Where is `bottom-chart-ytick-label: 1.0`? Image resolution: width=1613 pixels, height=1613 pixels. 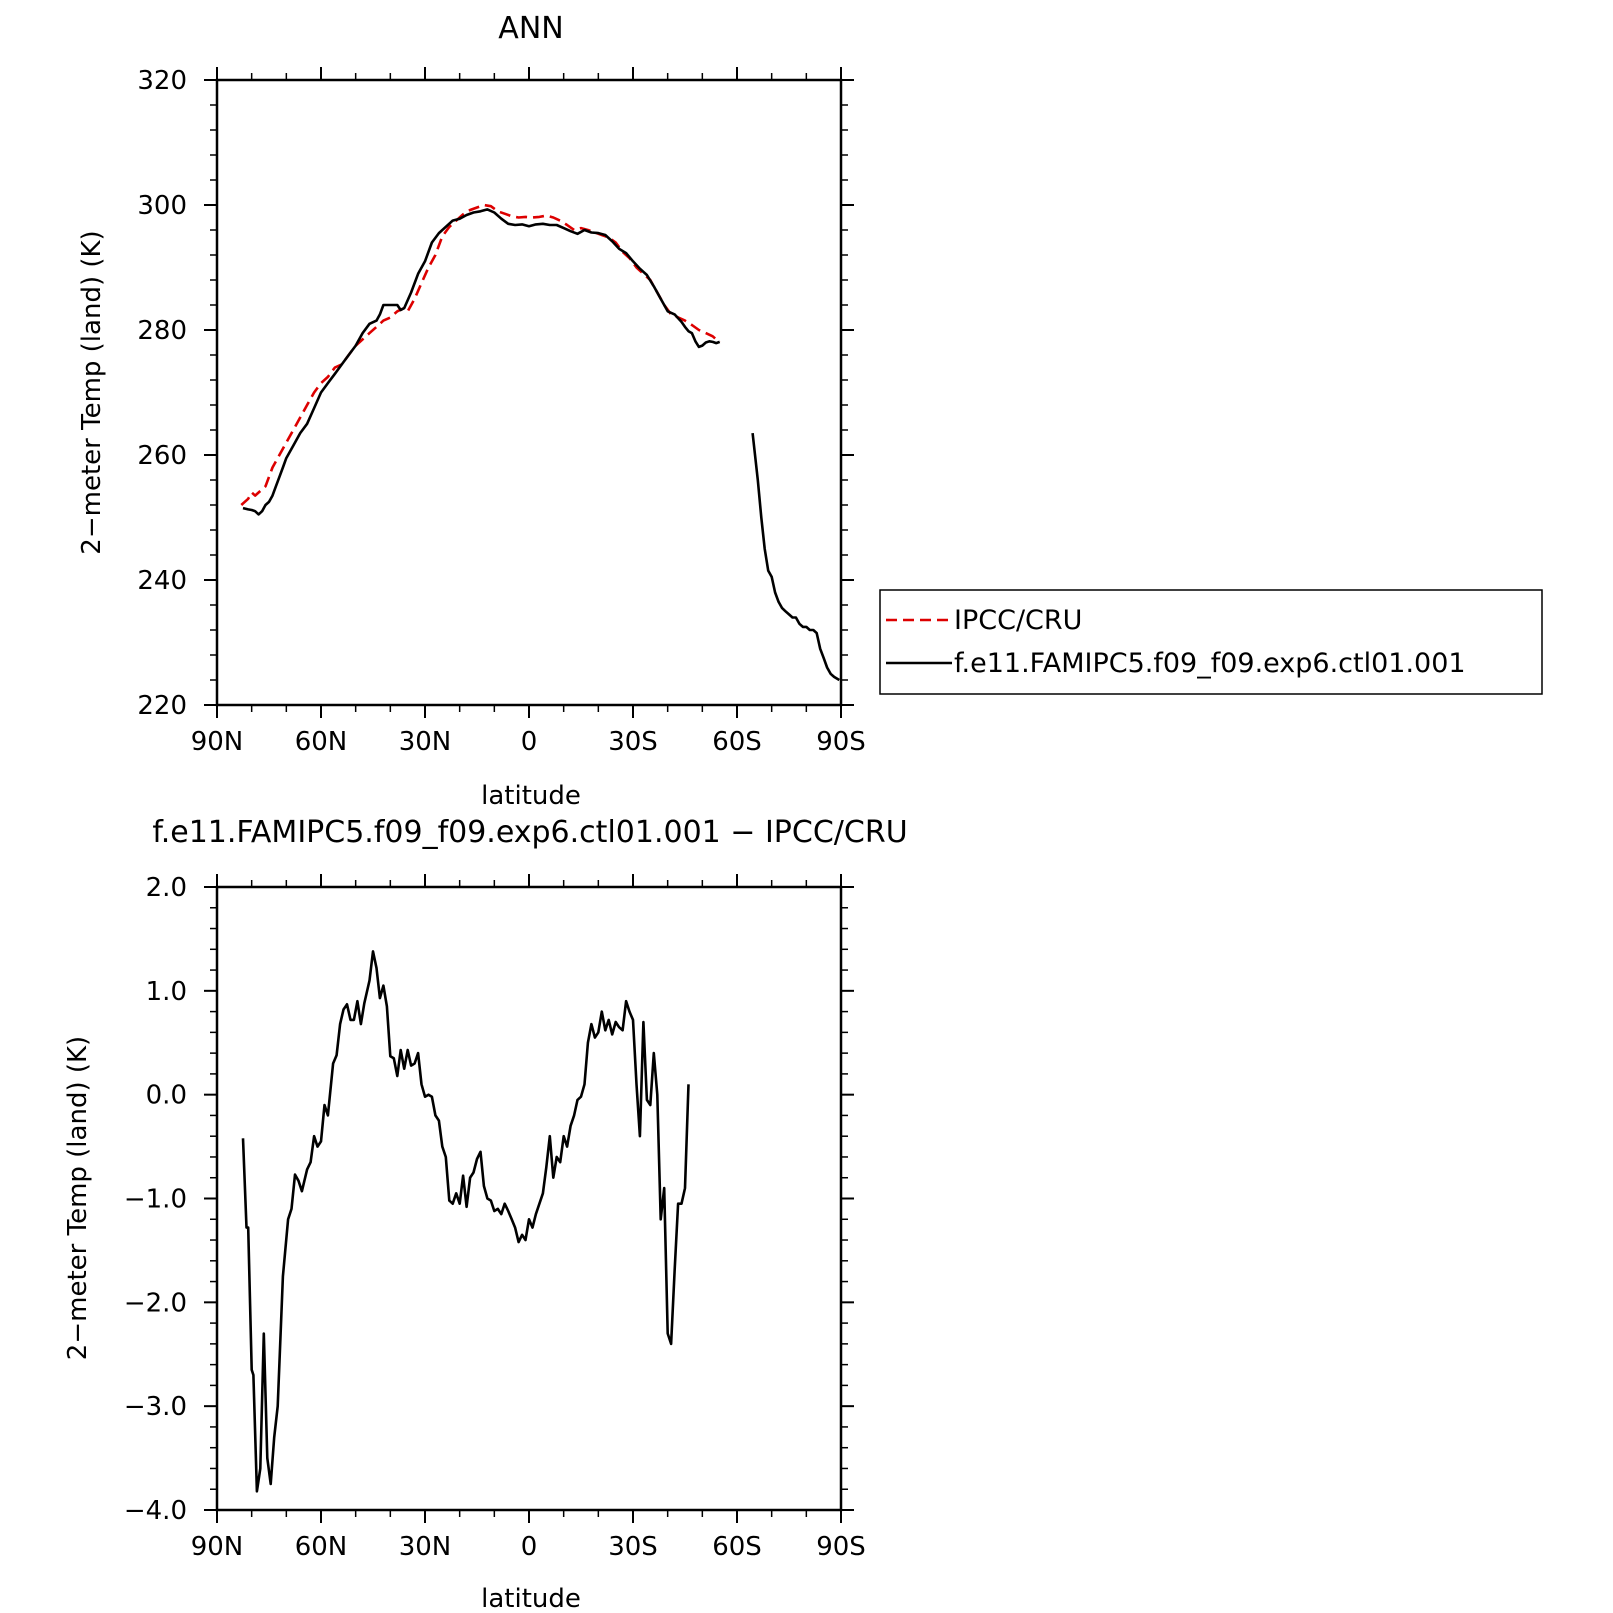 bottom-chart-ytick-label: 1.0 is located at coordinates (166, 992).